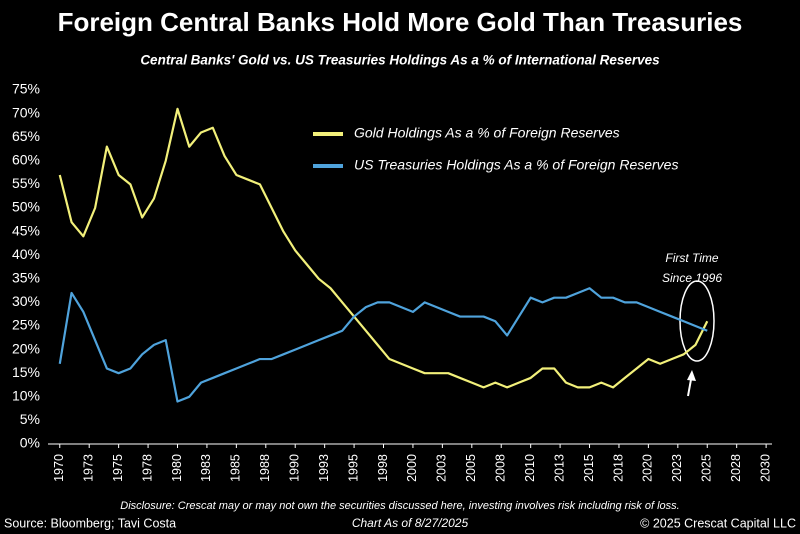 The width and height of the screenshot is (800, 534). What do you see at coordinates (501, 468) in the screenshot?
I see `x-tick-label: 2008` at bounding box center [501, 468].